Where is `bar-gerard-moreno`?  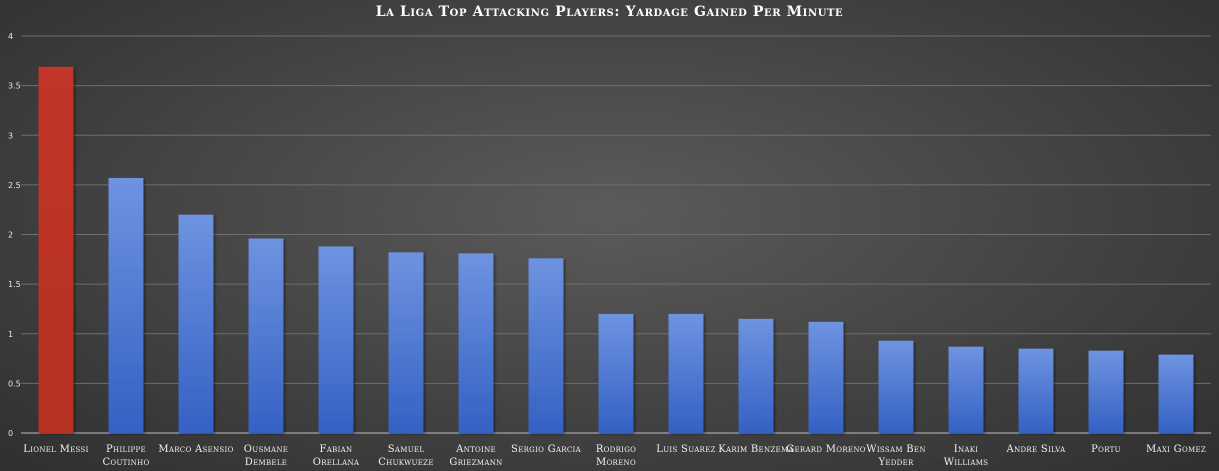
bar-gerard-moreno is located at coordinates (826, 377).